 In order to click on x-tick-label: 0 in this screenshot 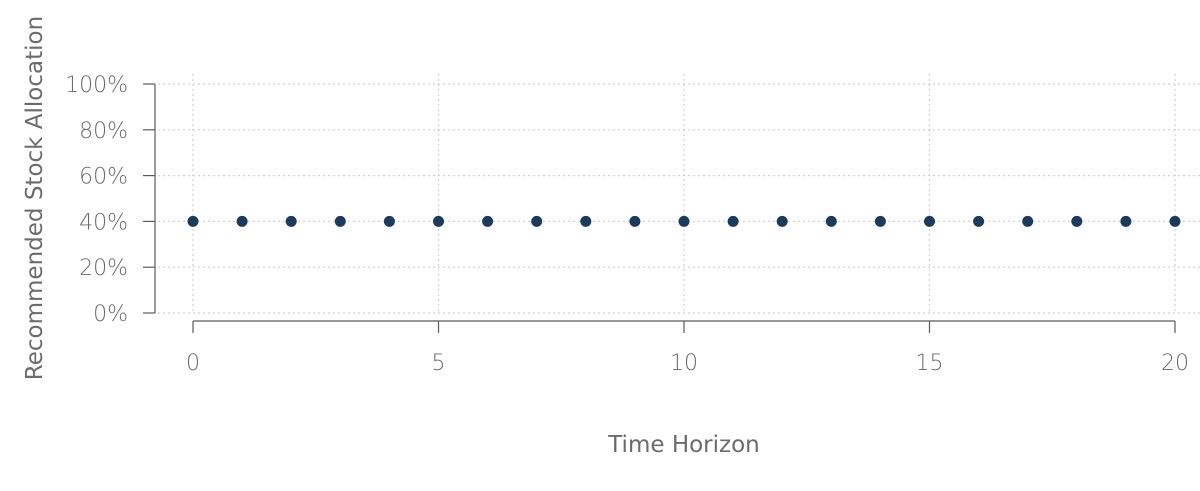, I will do `click(193, 363)`.